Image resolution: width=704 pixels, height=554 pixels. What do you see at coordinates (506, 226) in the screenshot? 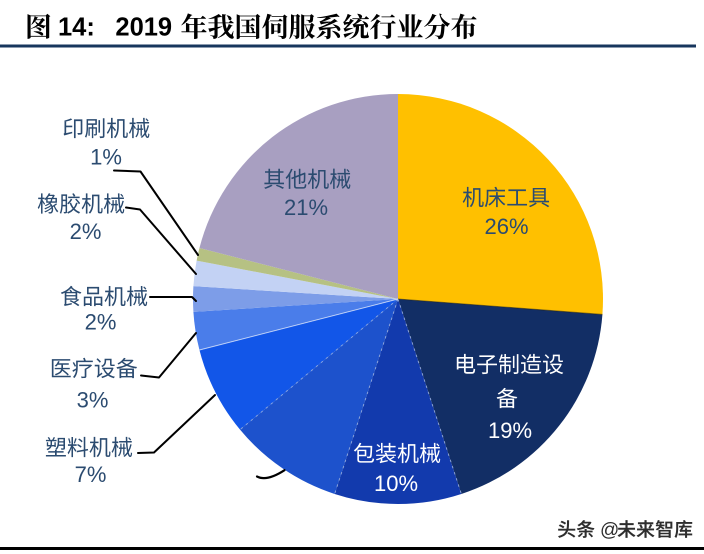
I see `svg-text: 26%` at bounding box center [506, 226].